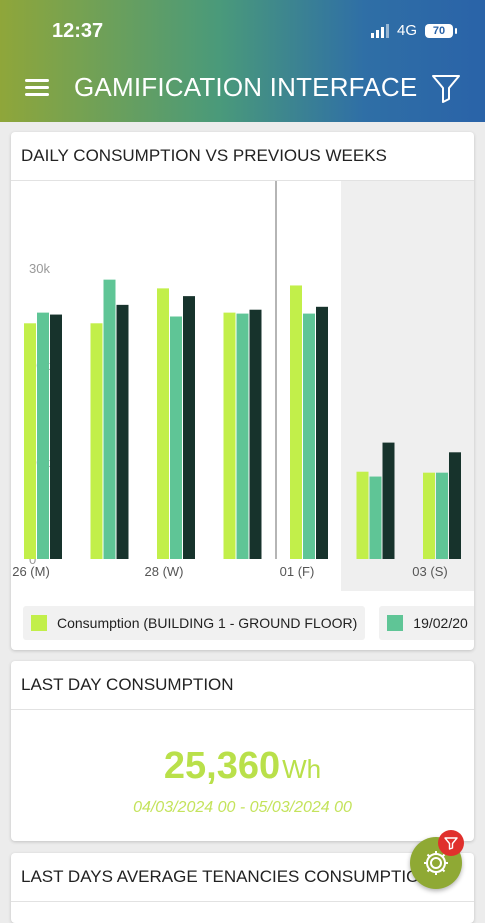 Image resolution: width=485 pixels, height=923 pixels. I want to click on consumption-number: 25,360, so click(222, 766).